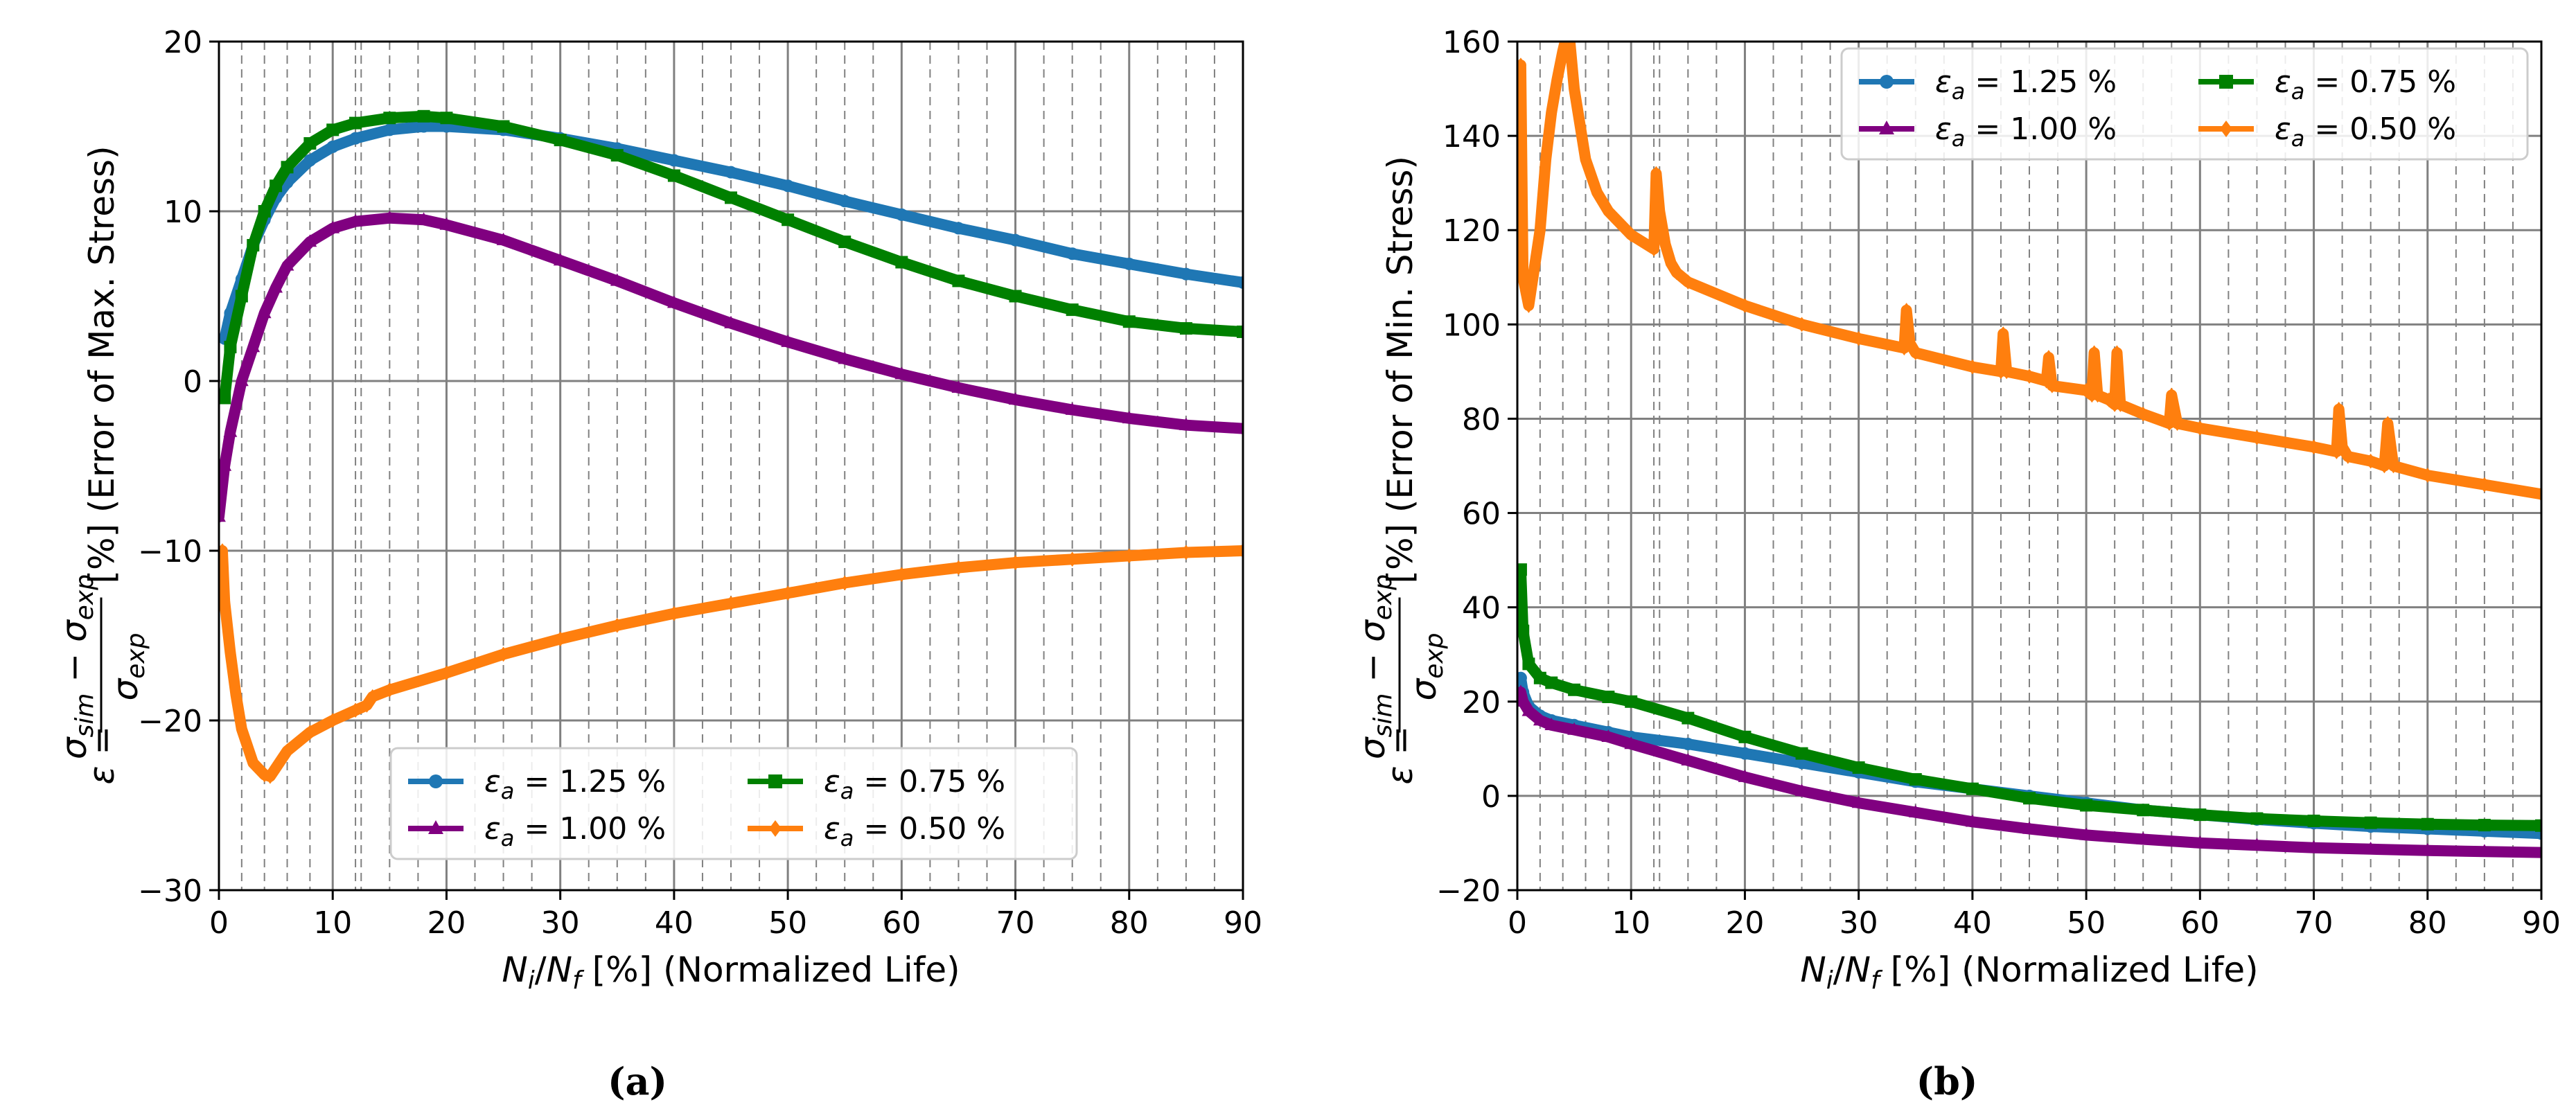 The height and width of the screenshot is (1116, 2576). I want to click on y-label-denominator: σexp, so click(127, 666).